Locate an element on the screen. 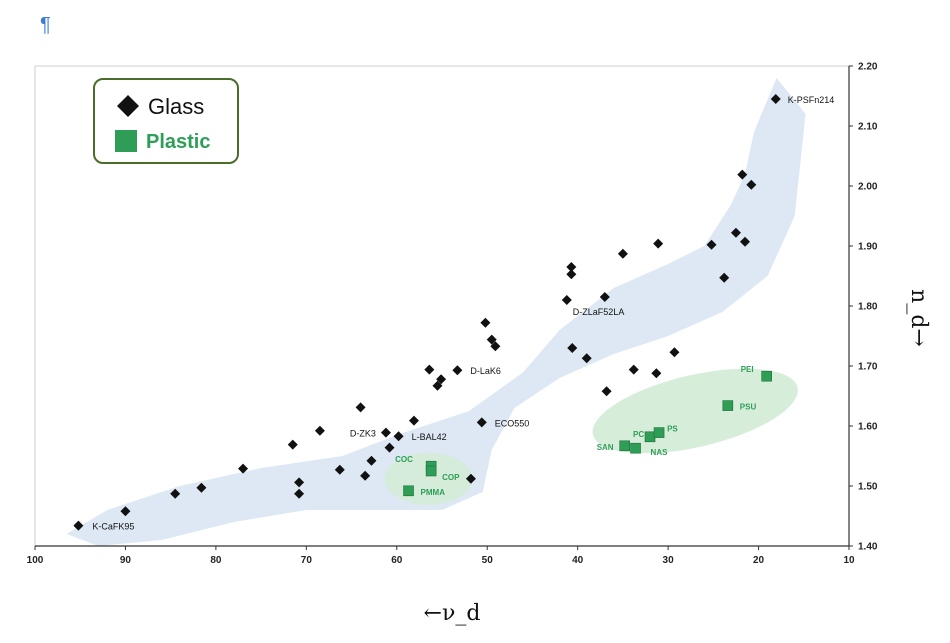  plastic-point-label: PS is located at coordinates (672, 429).